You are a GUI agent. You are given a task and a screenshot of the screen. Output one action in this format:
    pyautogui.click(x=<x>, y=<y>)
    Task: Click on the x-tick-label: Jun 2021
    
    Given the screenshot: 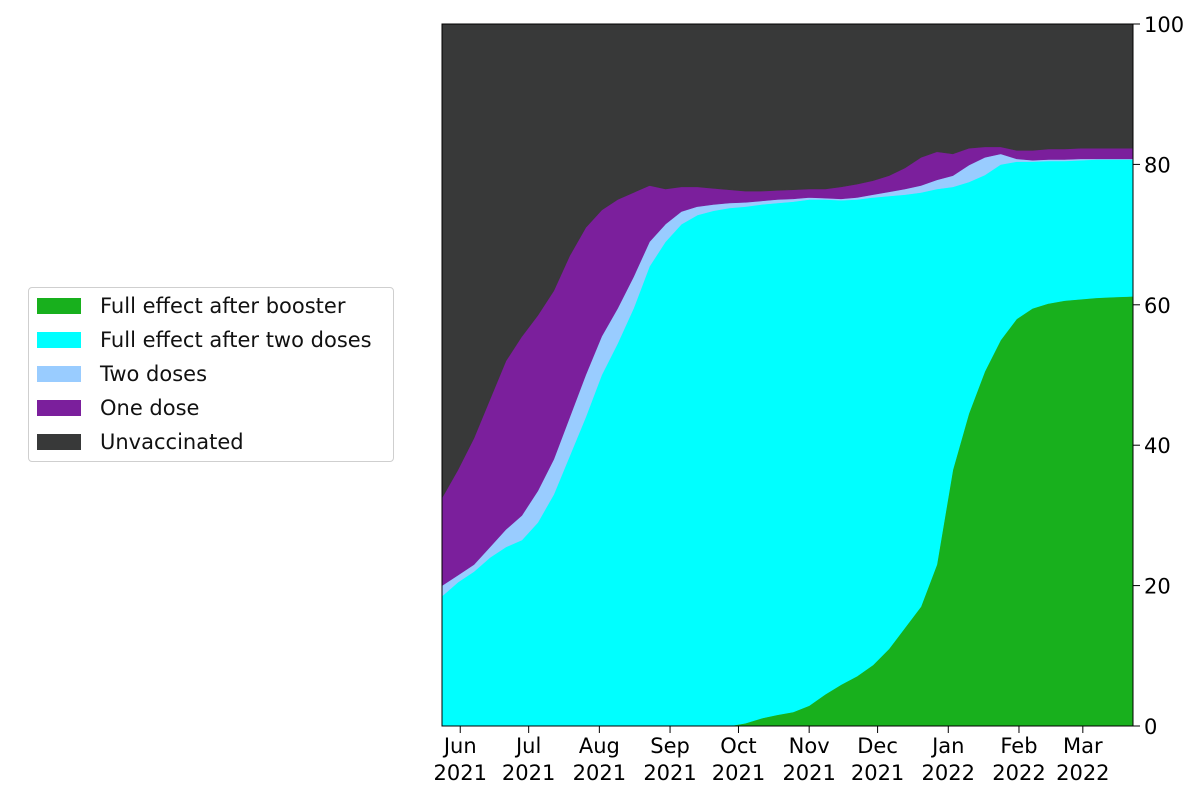 What is the action you would take?
    pyautogui.click(x=460, y=759)
    